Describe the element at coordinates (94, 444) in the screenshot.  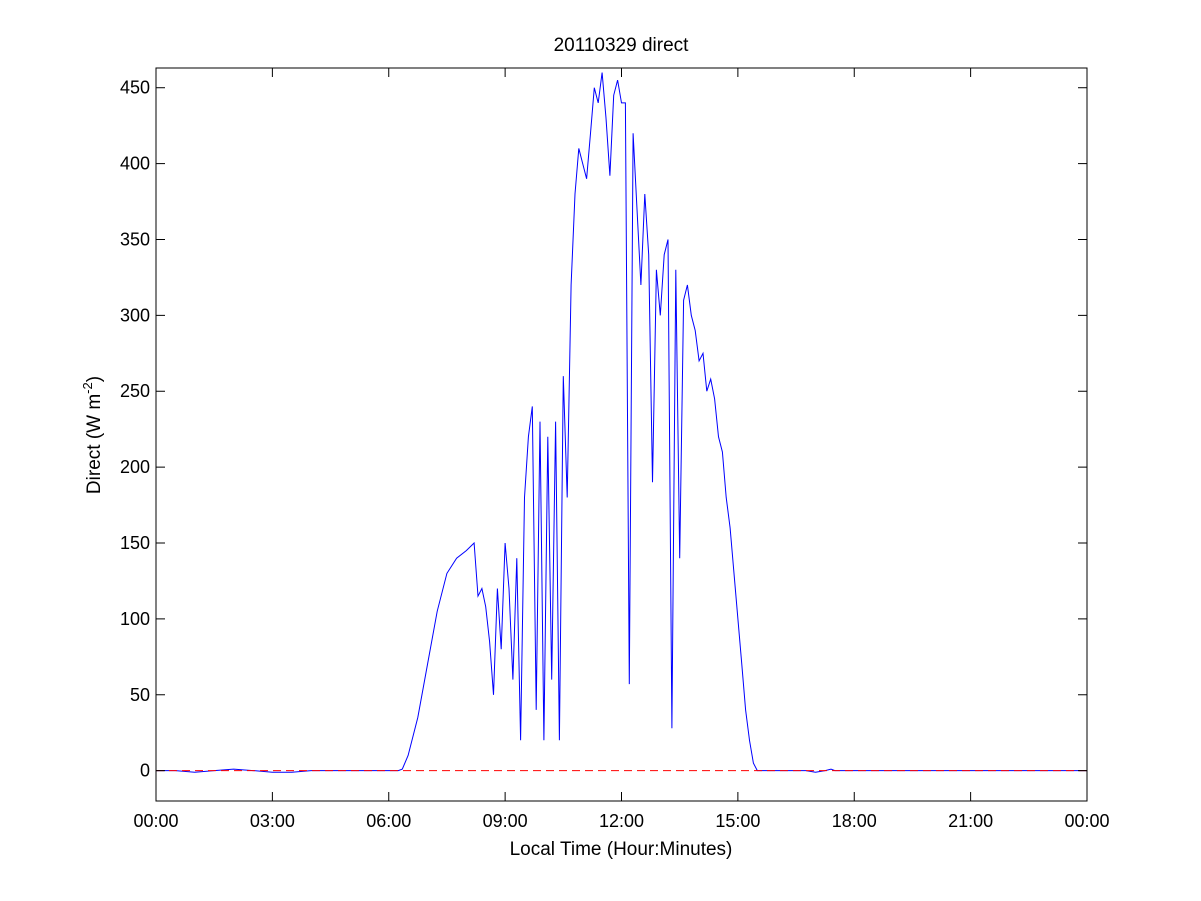
I see `y-axis-label-main: Direct (W m` at that location.